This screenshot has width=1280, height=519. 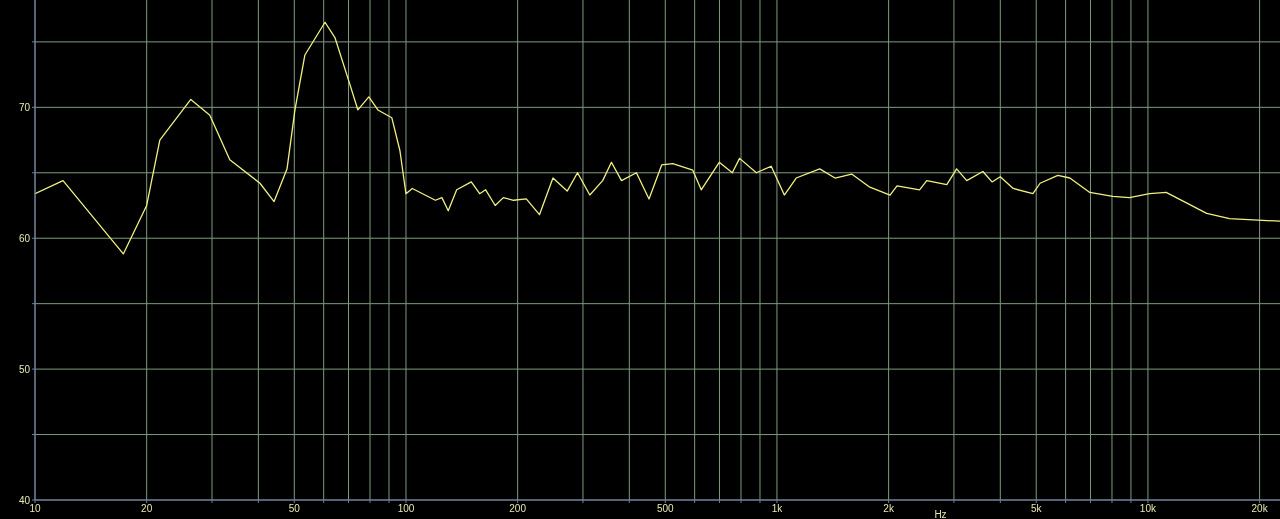 What do you see at coordinates (24, 107) in the screenshot?
I see `y-tick-label: 70` at bounding box center [24, 107].